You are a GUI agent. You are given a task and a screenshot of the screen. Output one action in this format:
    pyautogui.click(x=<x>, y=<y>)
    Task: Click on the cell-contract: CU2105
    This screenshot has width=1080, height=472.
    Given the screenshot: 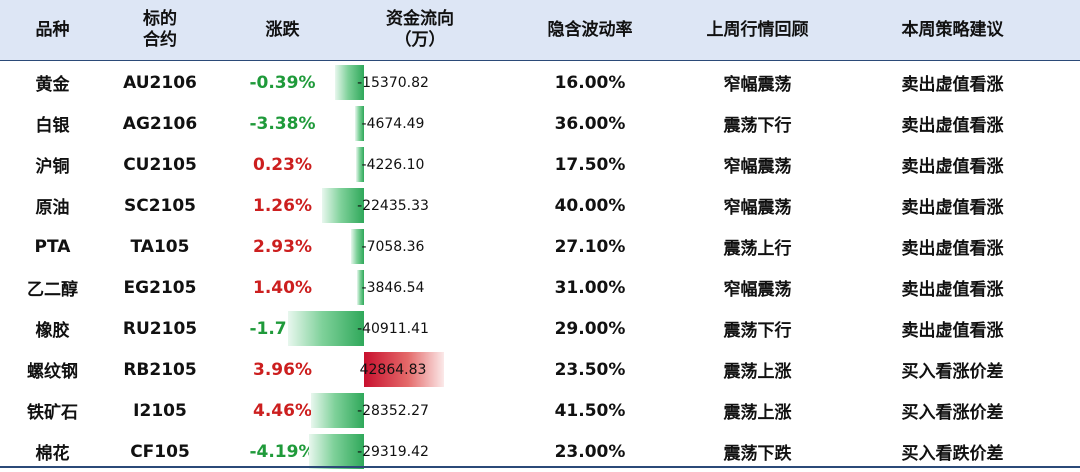 What is the action you would take?
    pyautogui.click(x=160, y=164)
    